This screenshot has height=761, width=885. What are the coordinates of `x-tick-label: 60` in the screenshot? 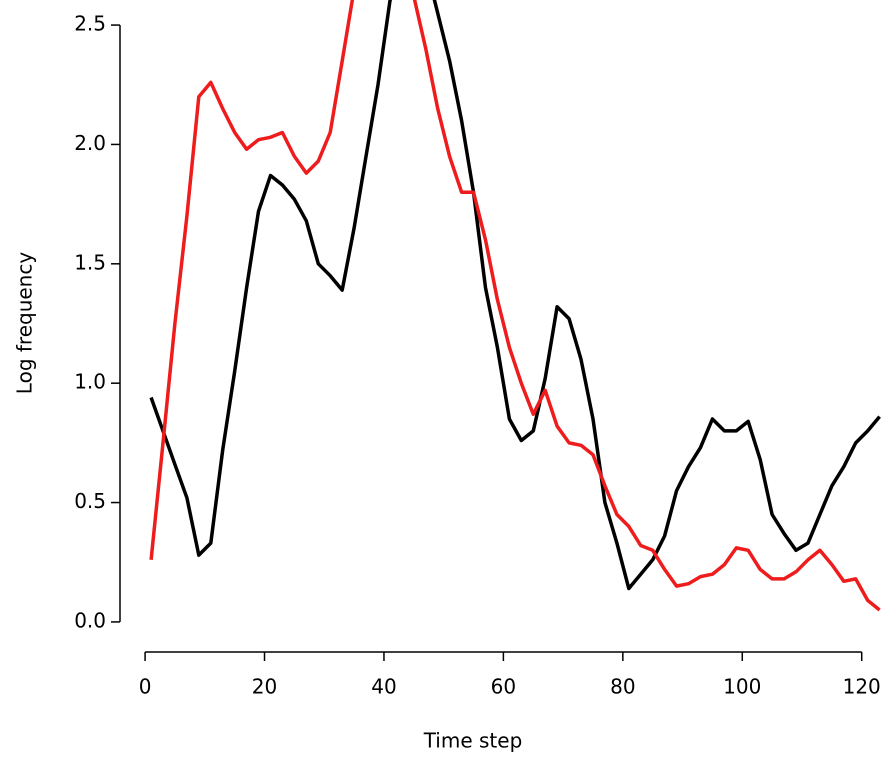 It's located at (503, 687).